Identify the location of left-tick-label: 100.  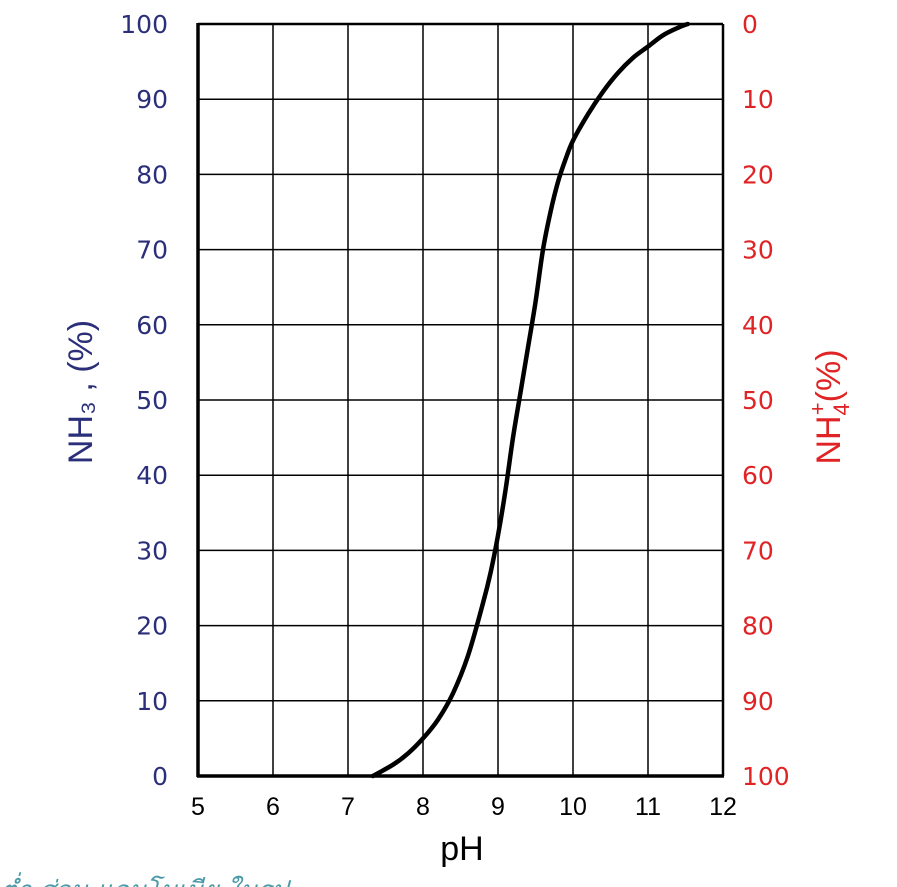
(144, 24).